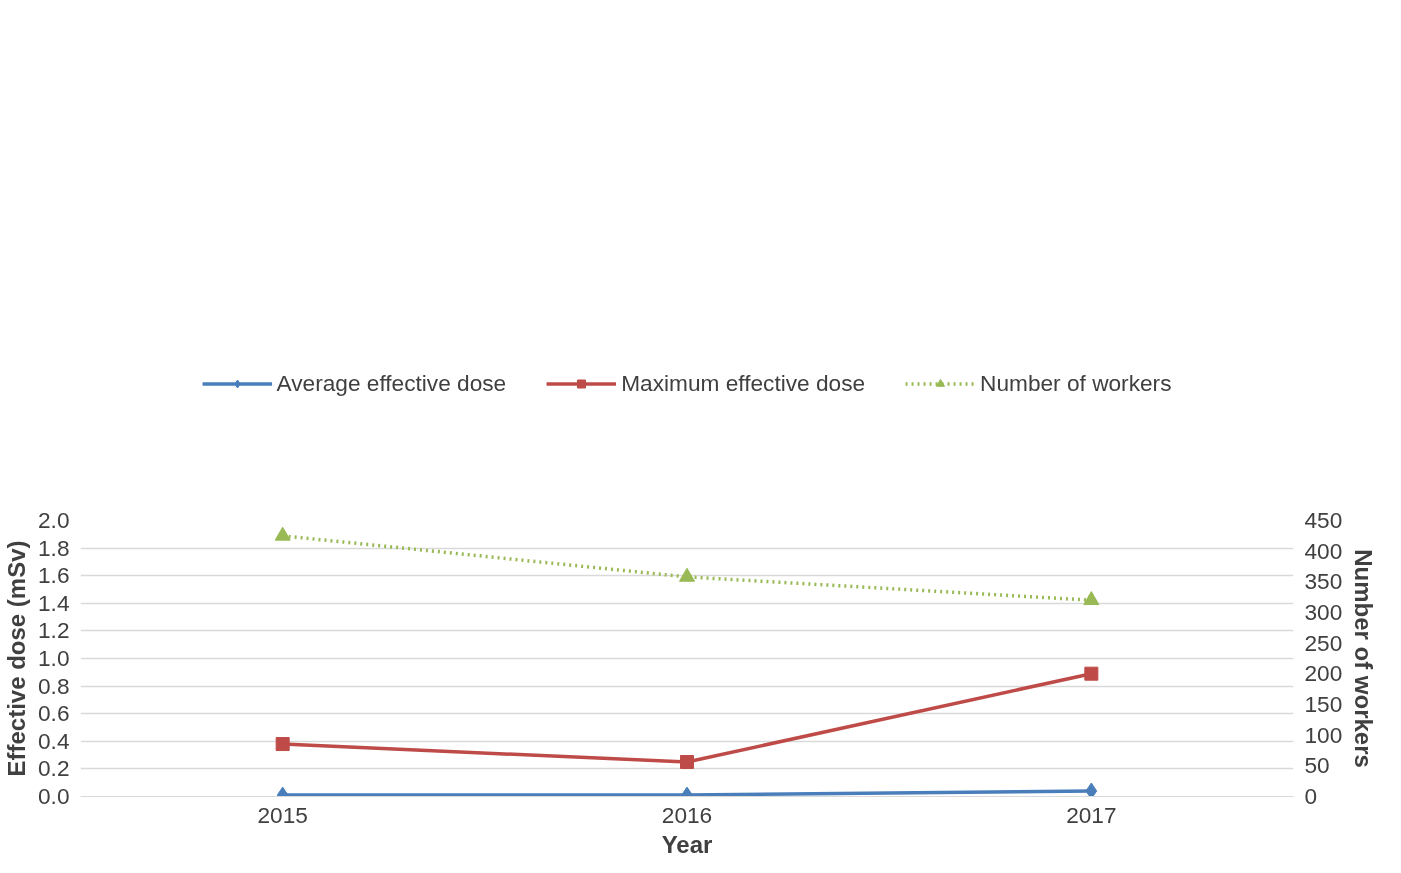 The width and height of the screenshot is (1401, 873). I want to click on y-tick-label: 1.4, so click(54, 602).